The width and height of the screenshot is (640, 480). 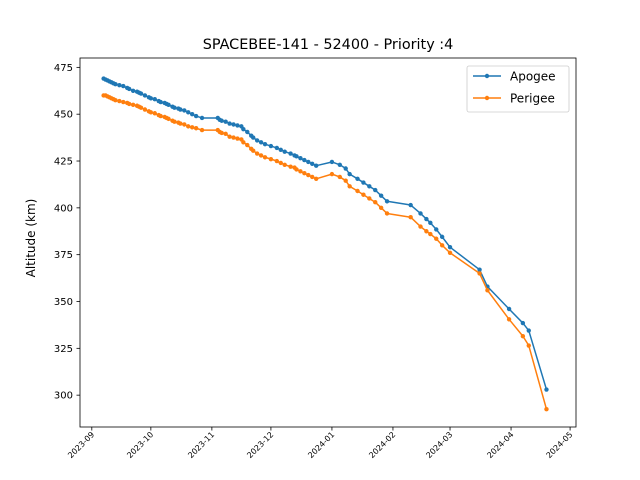 What do you see at coordinates (518, 89) in the screenshot?
I see `legend-box` at bounding box center [518, 89].